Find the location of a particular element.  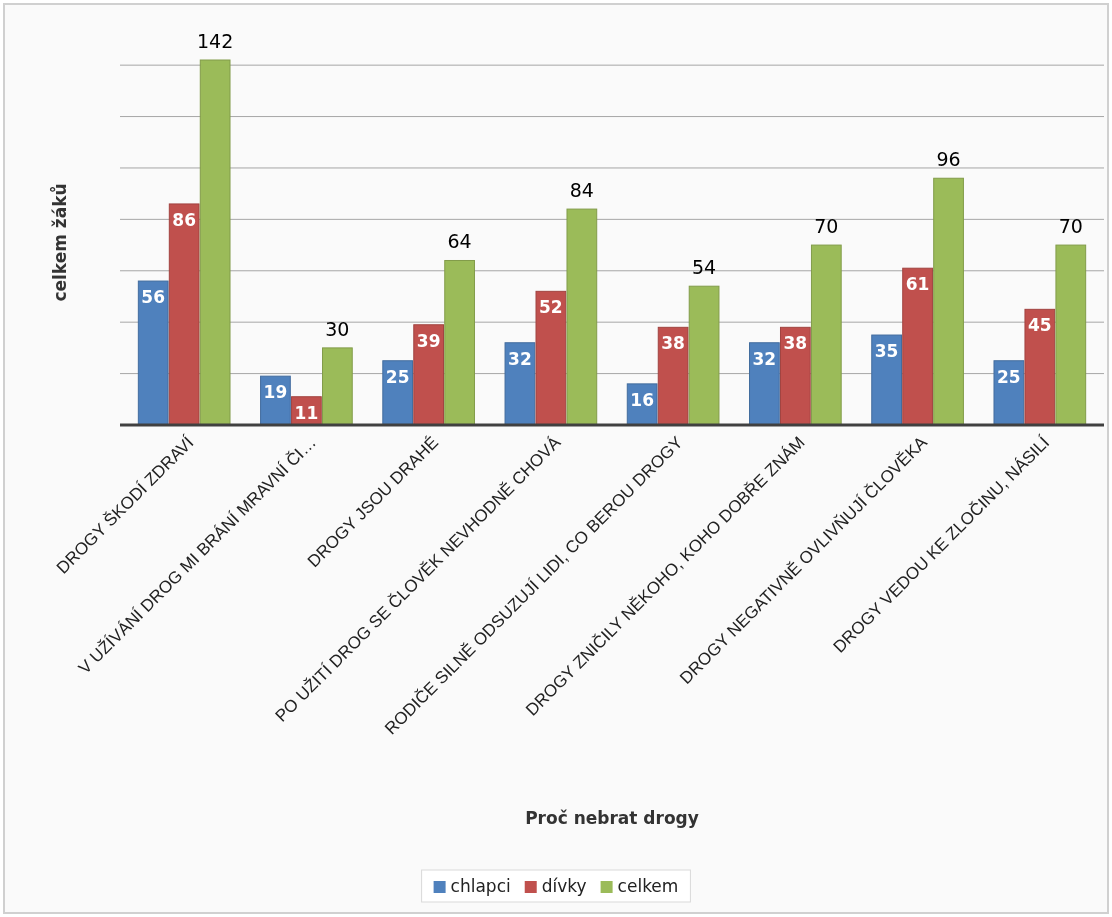

data-label: 84 is located at coordinates (581, 190).